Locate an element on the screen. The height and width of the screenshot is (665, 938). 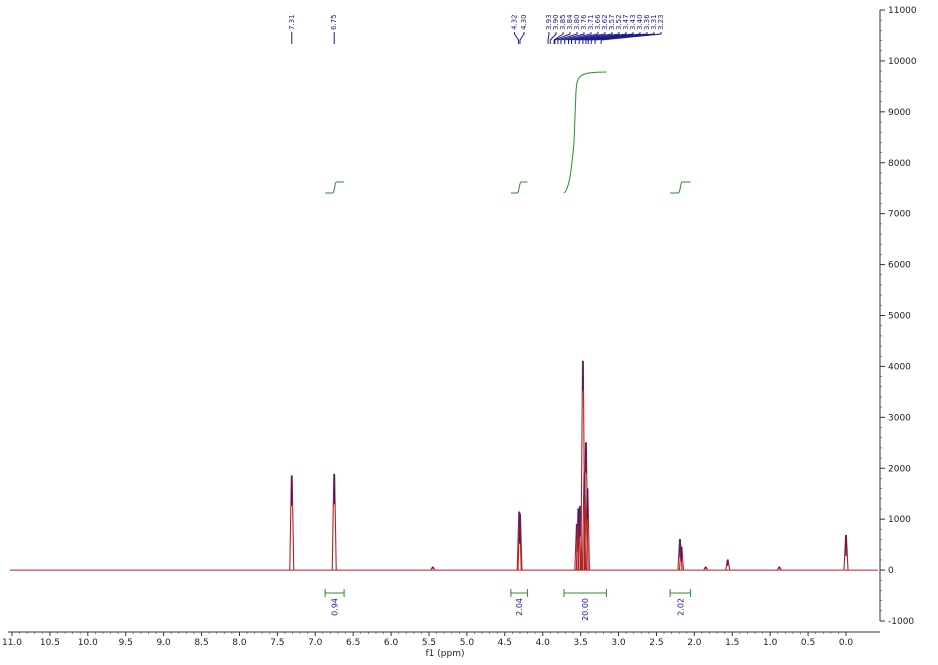
integral-value: 0.94 is located at coordinates (335, 607).